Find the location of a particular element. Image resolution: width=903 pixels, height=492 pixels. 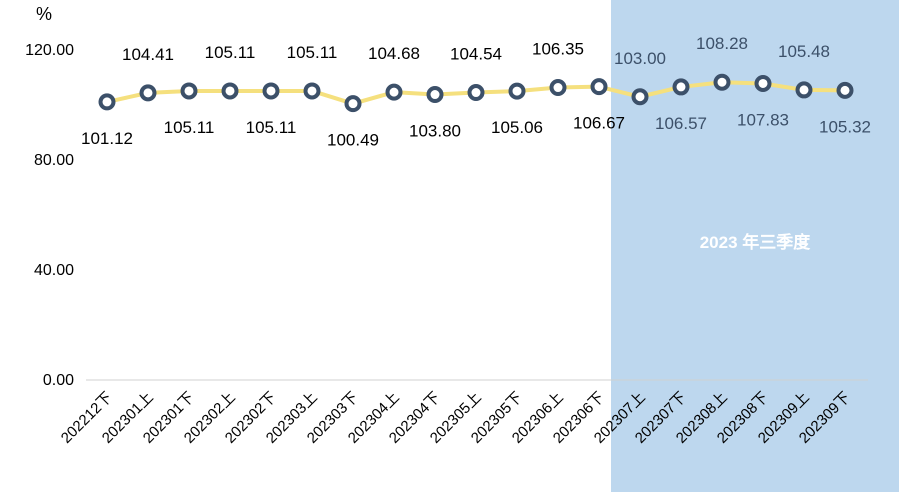

data-label: 107.83 is located at coordinates (763, 119).